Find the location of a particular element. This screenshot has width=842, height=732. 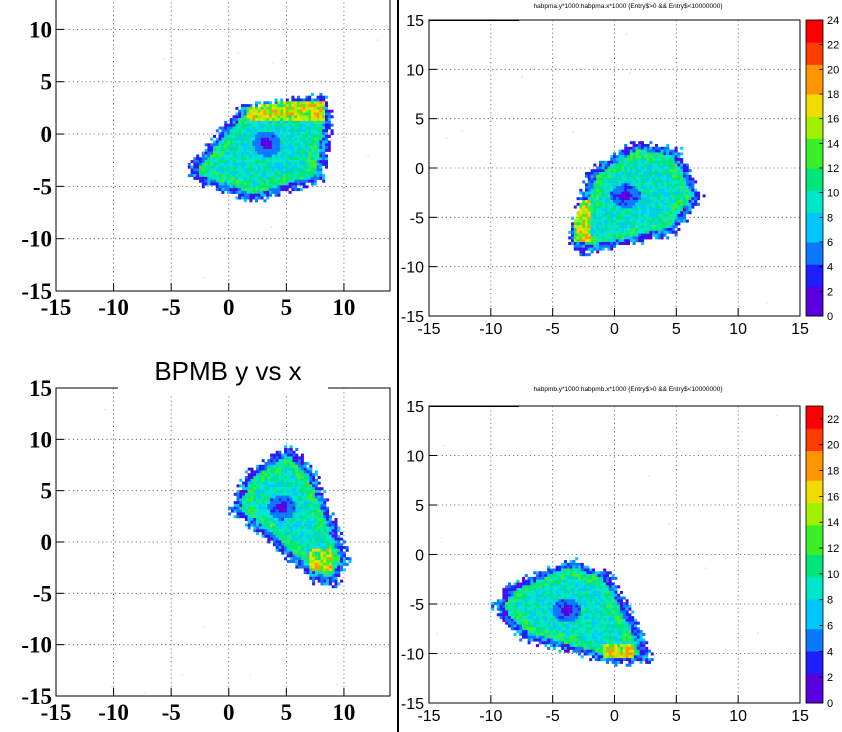

y-tick-label: 10 is located at coordinates (40, 439).